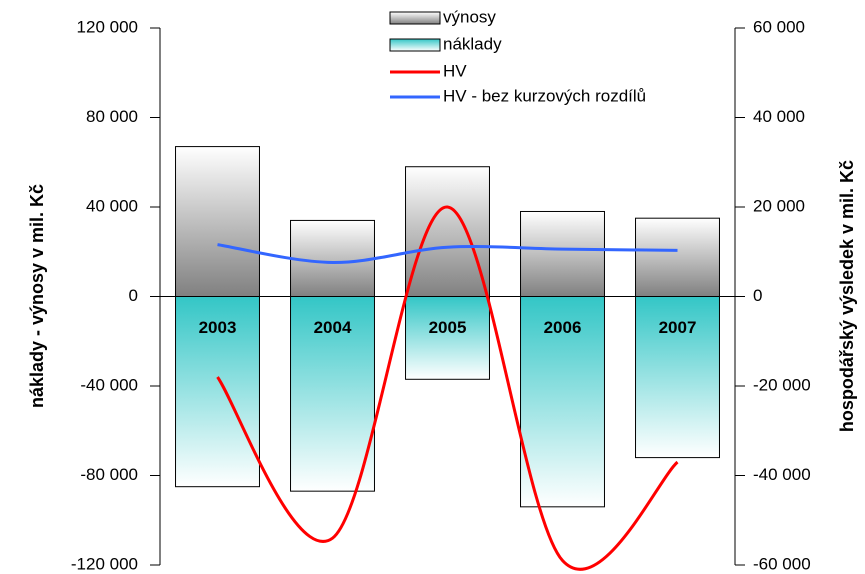 This screenshot has height=574, width=865. What do you see at coordinates (447, 253) in the screenshot?
I see `line` at bounding box center [447, 253].